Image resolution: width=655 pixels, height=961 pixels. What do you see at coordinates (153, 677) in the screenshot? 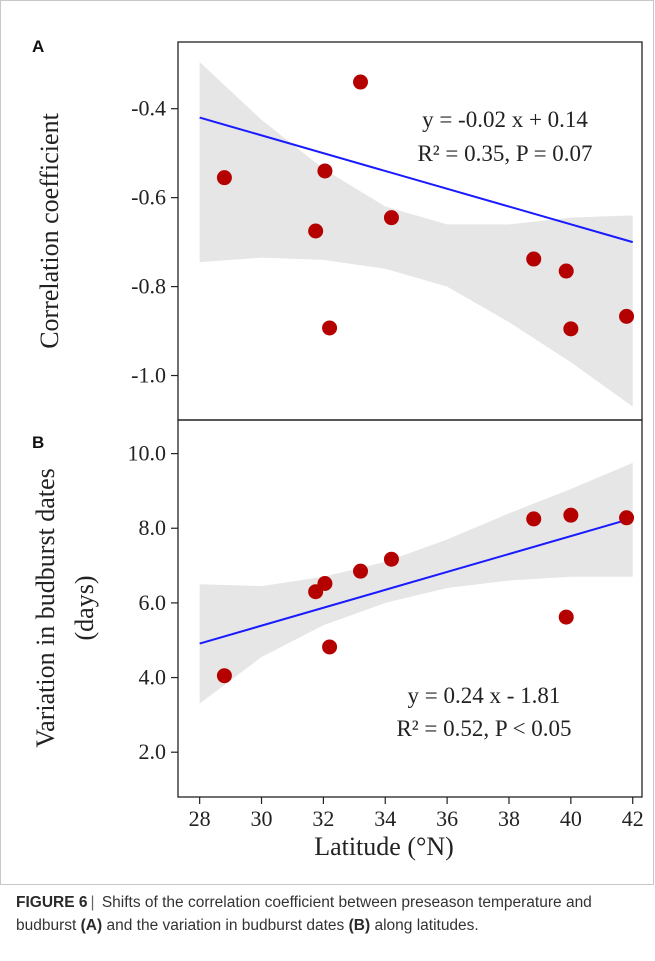
I see `y-tick-label: 4.0` at bounding box center [153, 677].